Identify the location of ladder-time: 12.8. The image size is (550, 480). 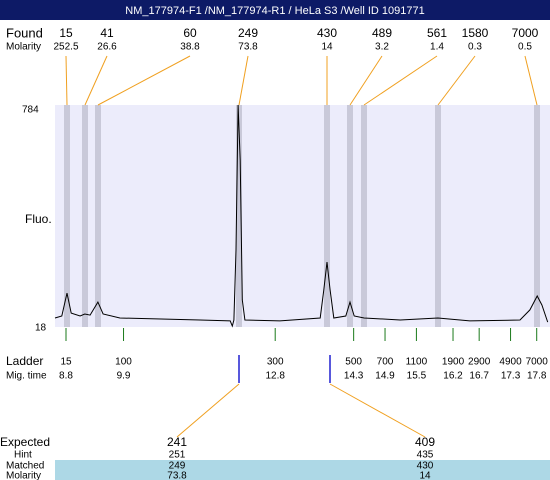
(275, 376).